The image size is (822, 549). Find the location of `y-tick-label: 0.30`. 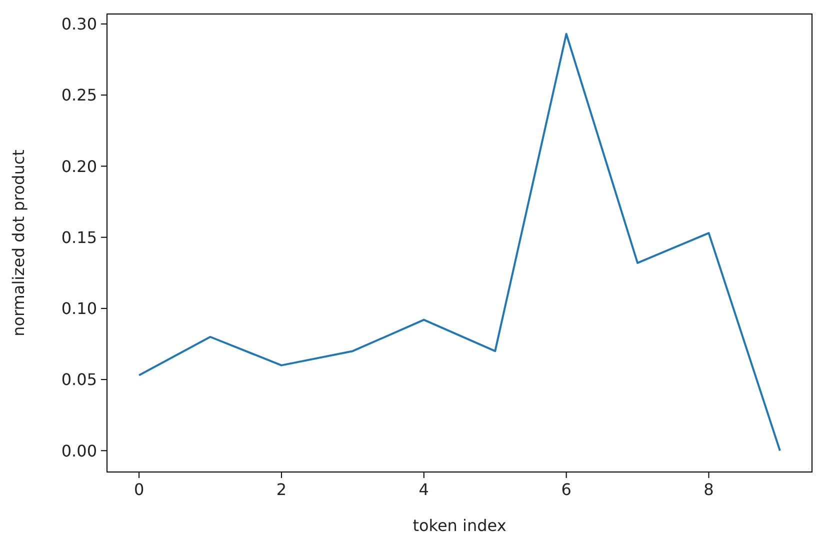

y-tick-label: 0.30 is located at coordinates (79, 24).